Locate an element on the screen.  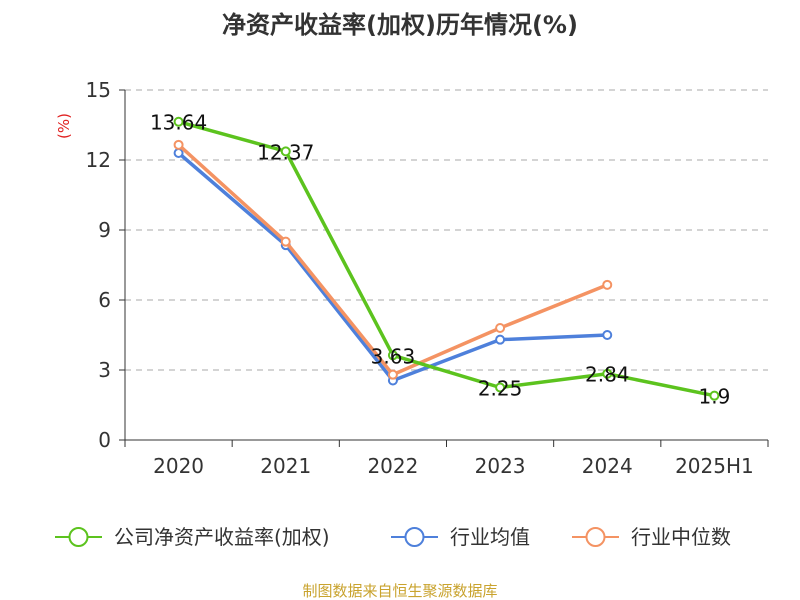
y-tick-label: 6 is located at coordinates (104, 300).